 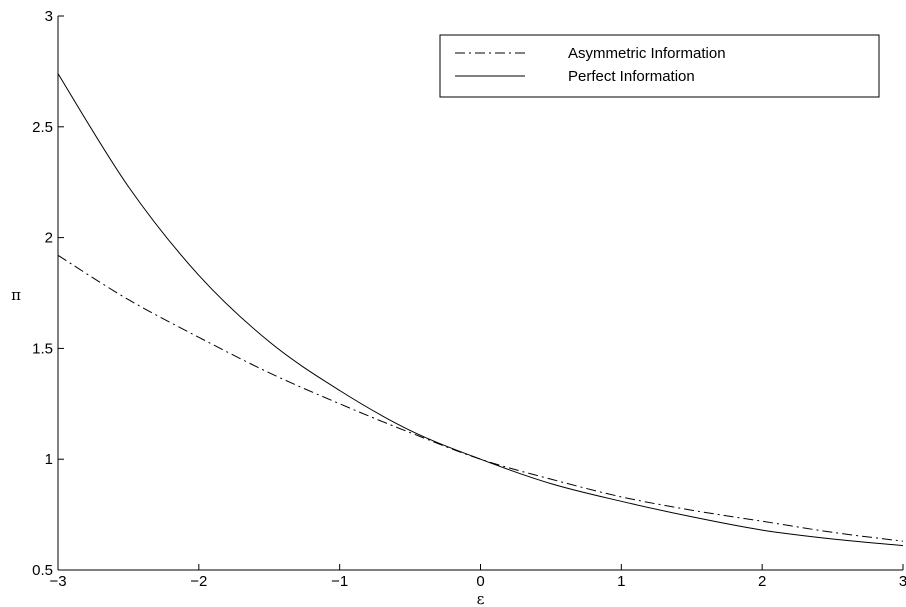 What do you see at coordinates (49, 16) in the screenshot?
I see `y-tick-label: 3` at bounding box center [49, 16].